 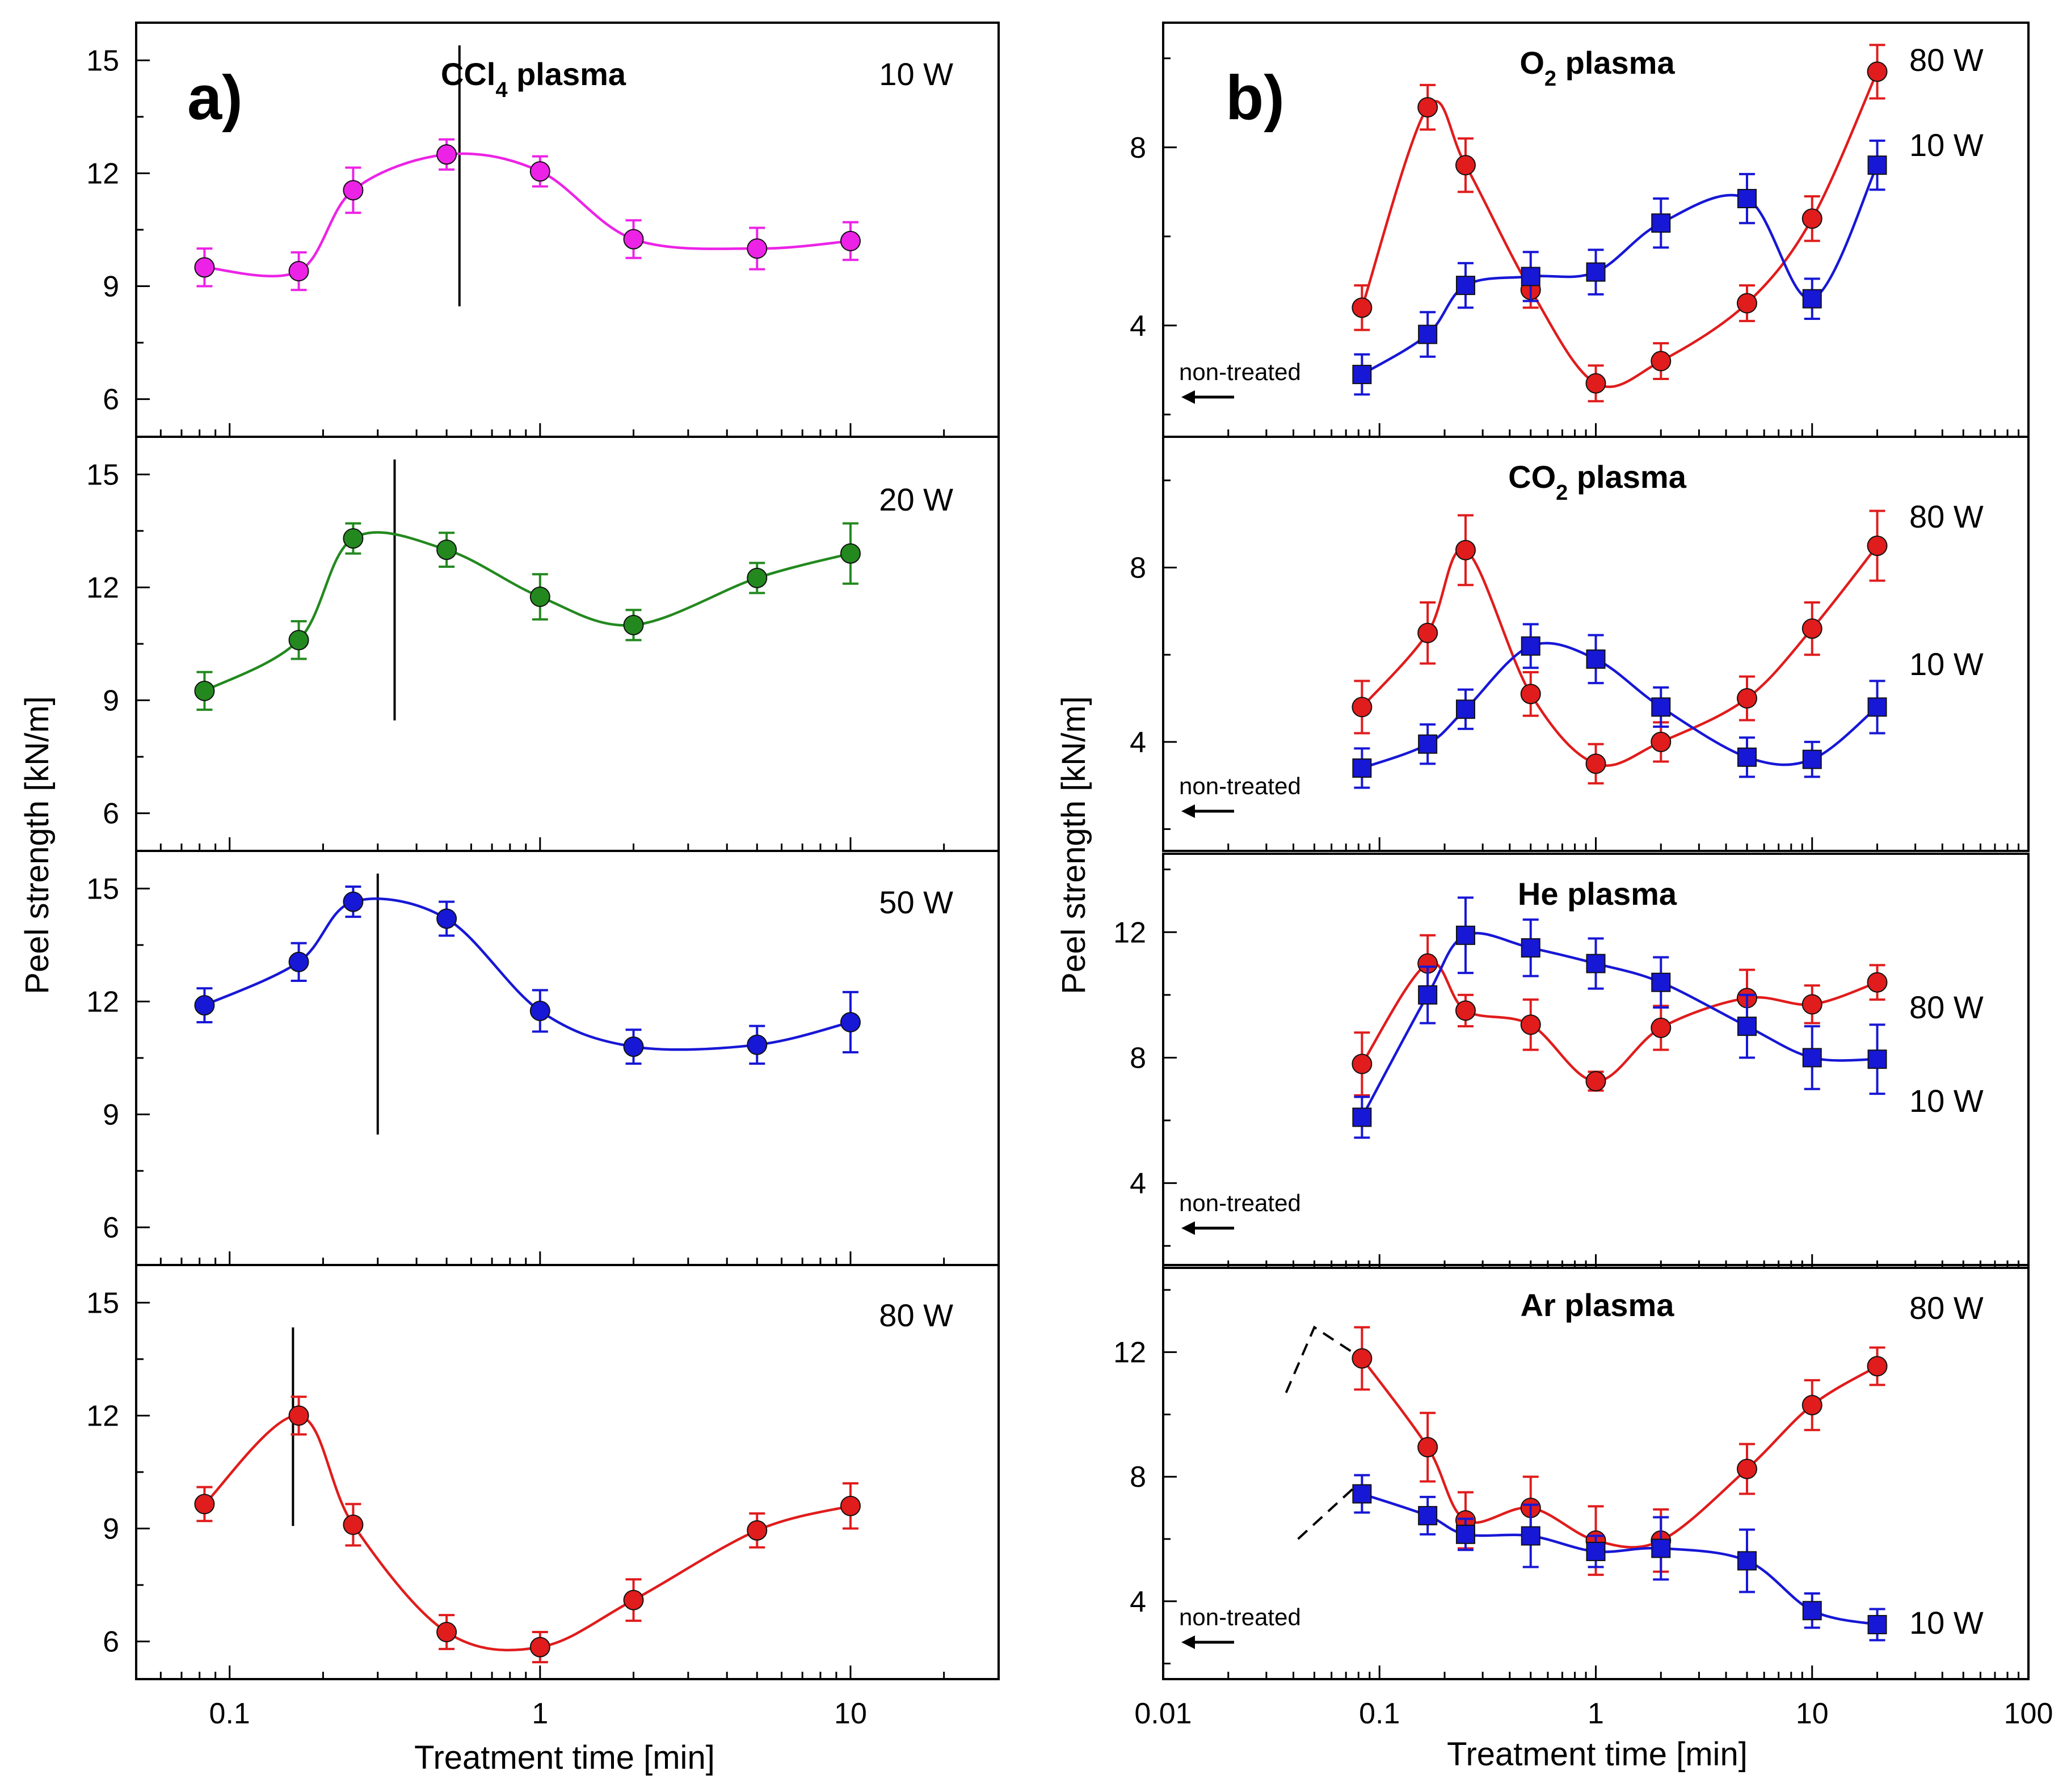 What do you see at coordinates (1627, 477) in the screenshot?
I see `panel-title-part: plasma` at bounding box center [1627, 477].